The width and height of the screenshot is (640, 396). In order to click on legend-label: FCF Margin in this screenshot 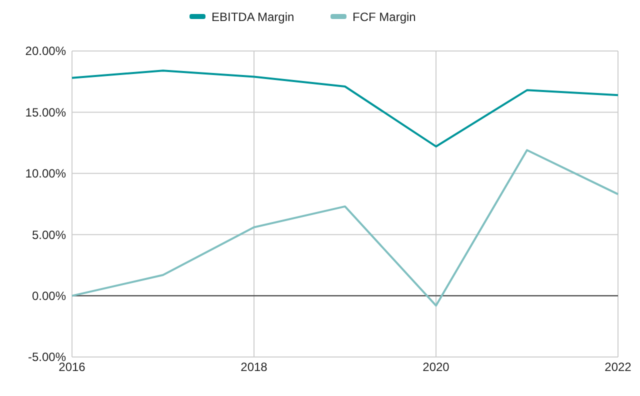, I will do `click(384, 17)`.